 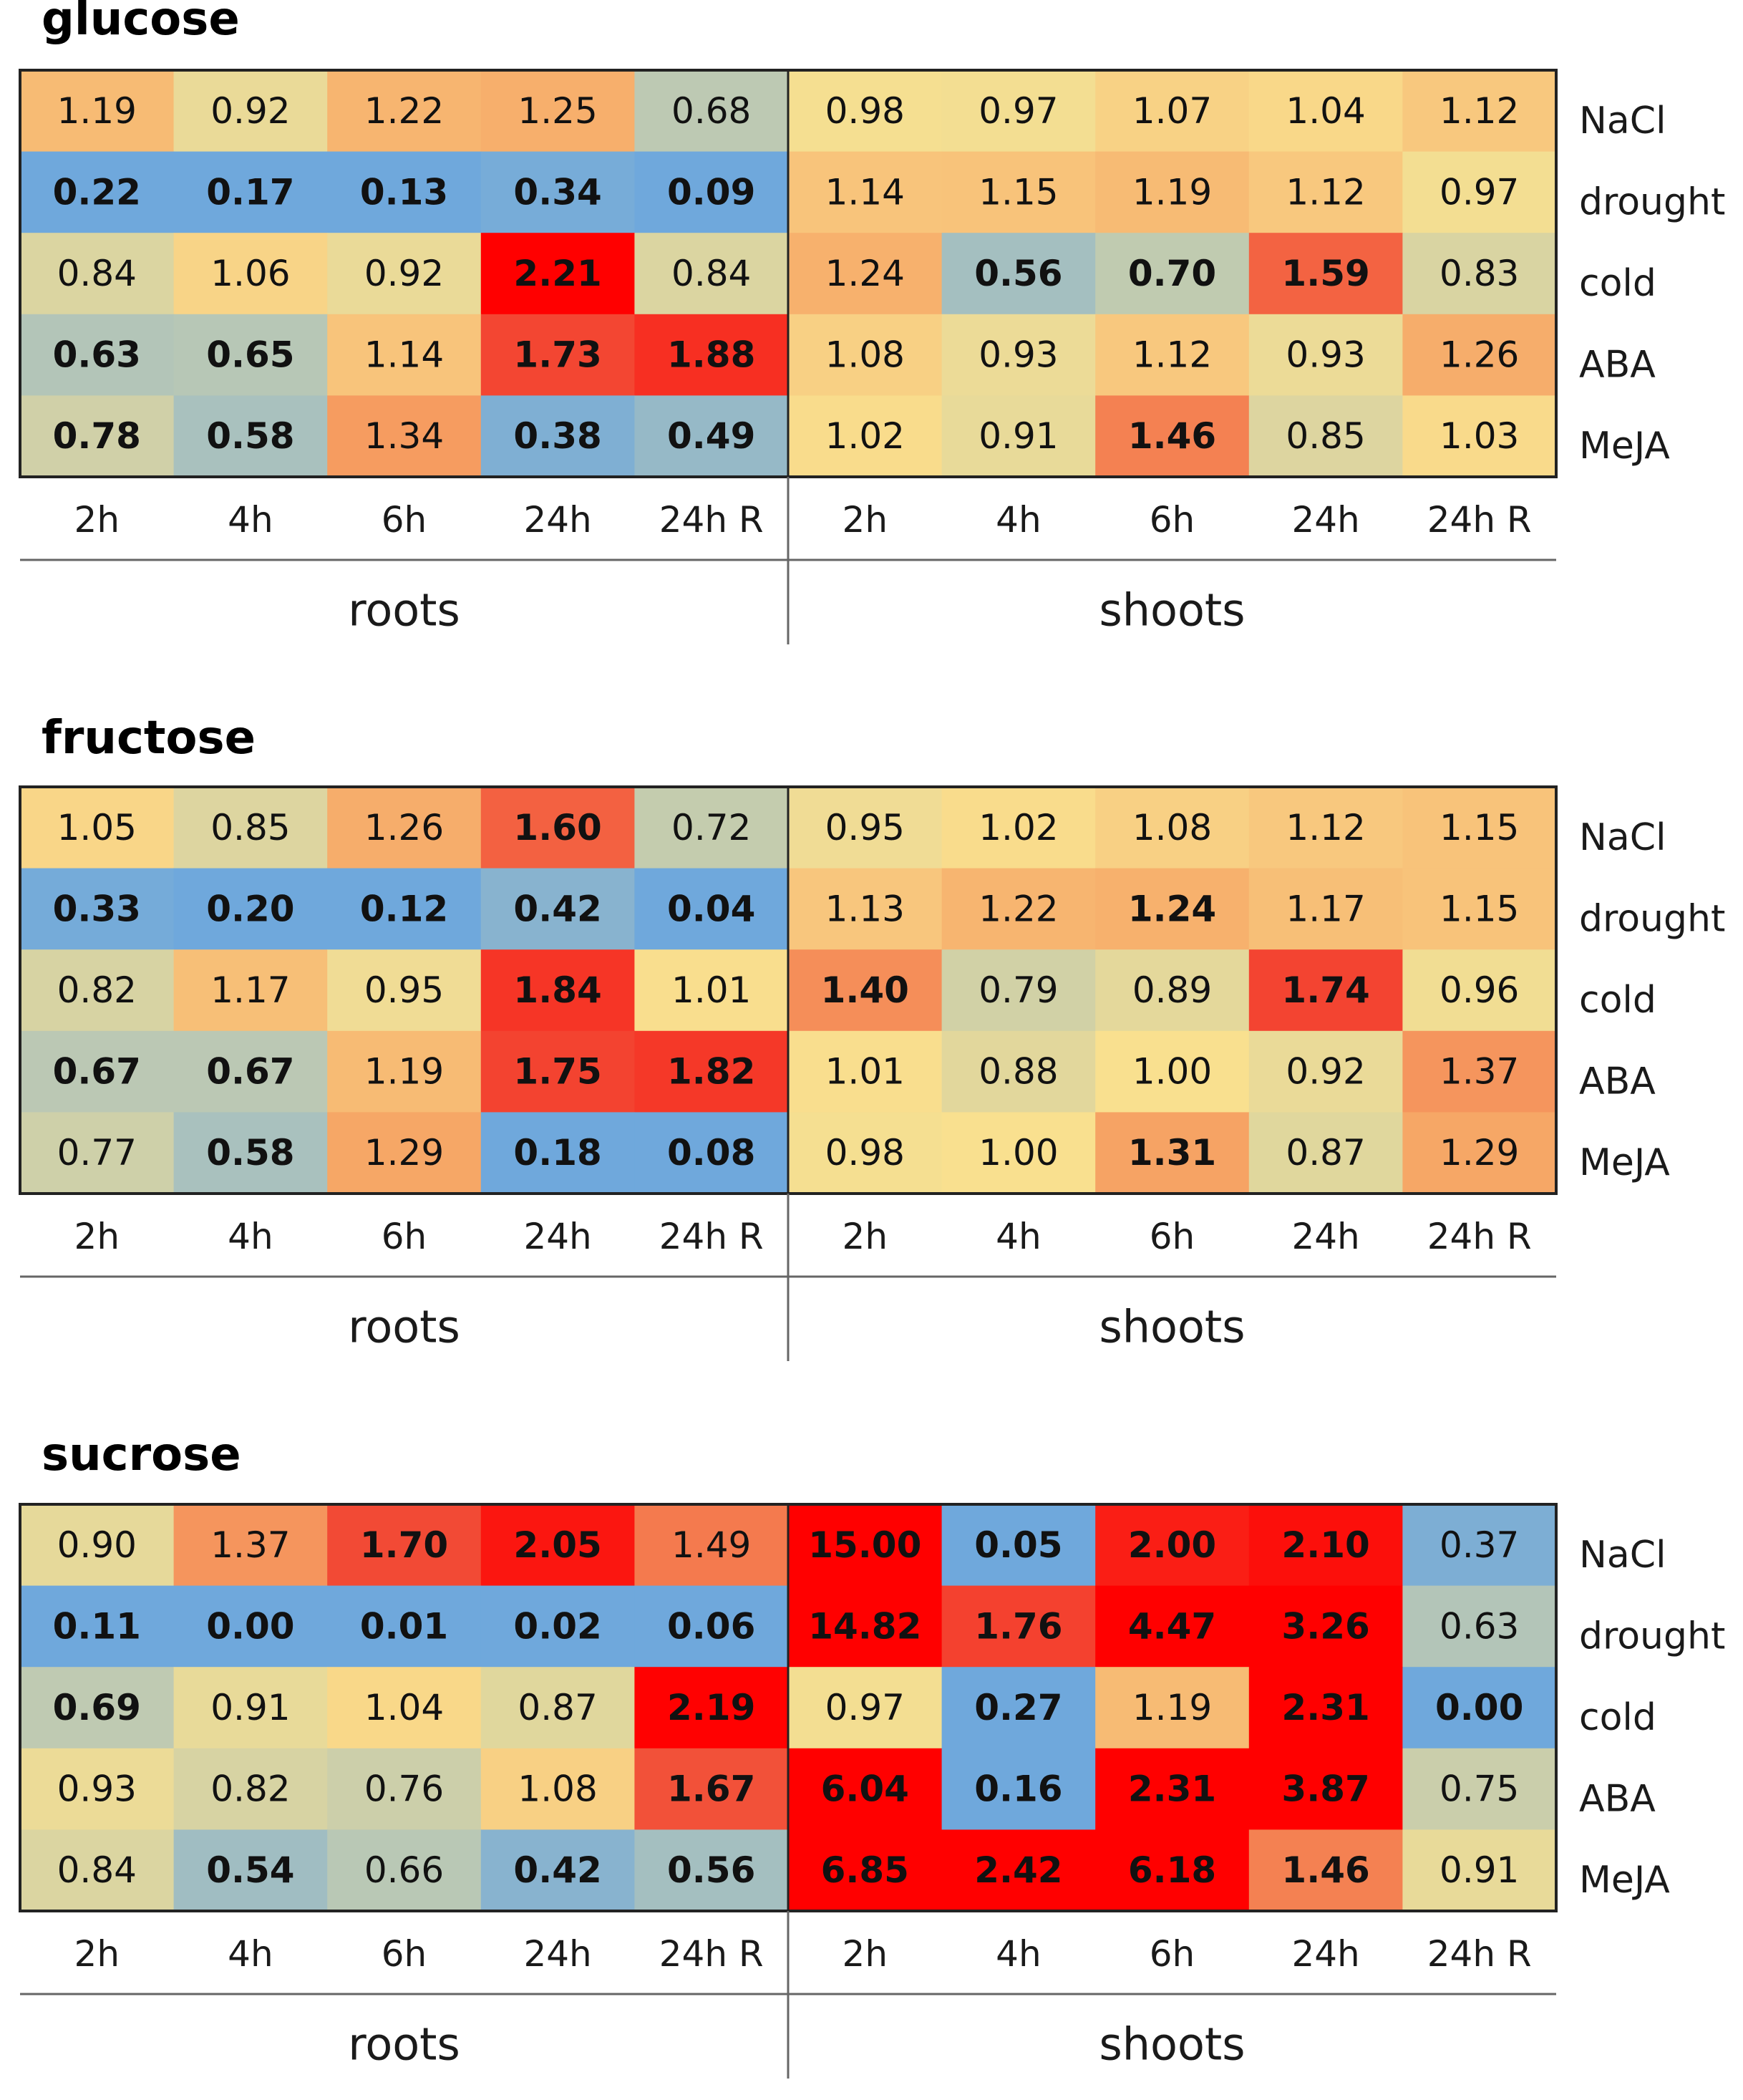 I want to click on cell-value: 6.85, so click(x=865, y=1870).